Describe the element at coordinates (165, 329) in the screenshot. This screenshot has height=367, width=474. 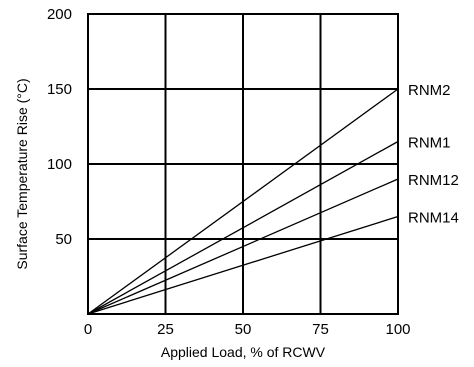
I see `x-tick-label: 25` at that location.